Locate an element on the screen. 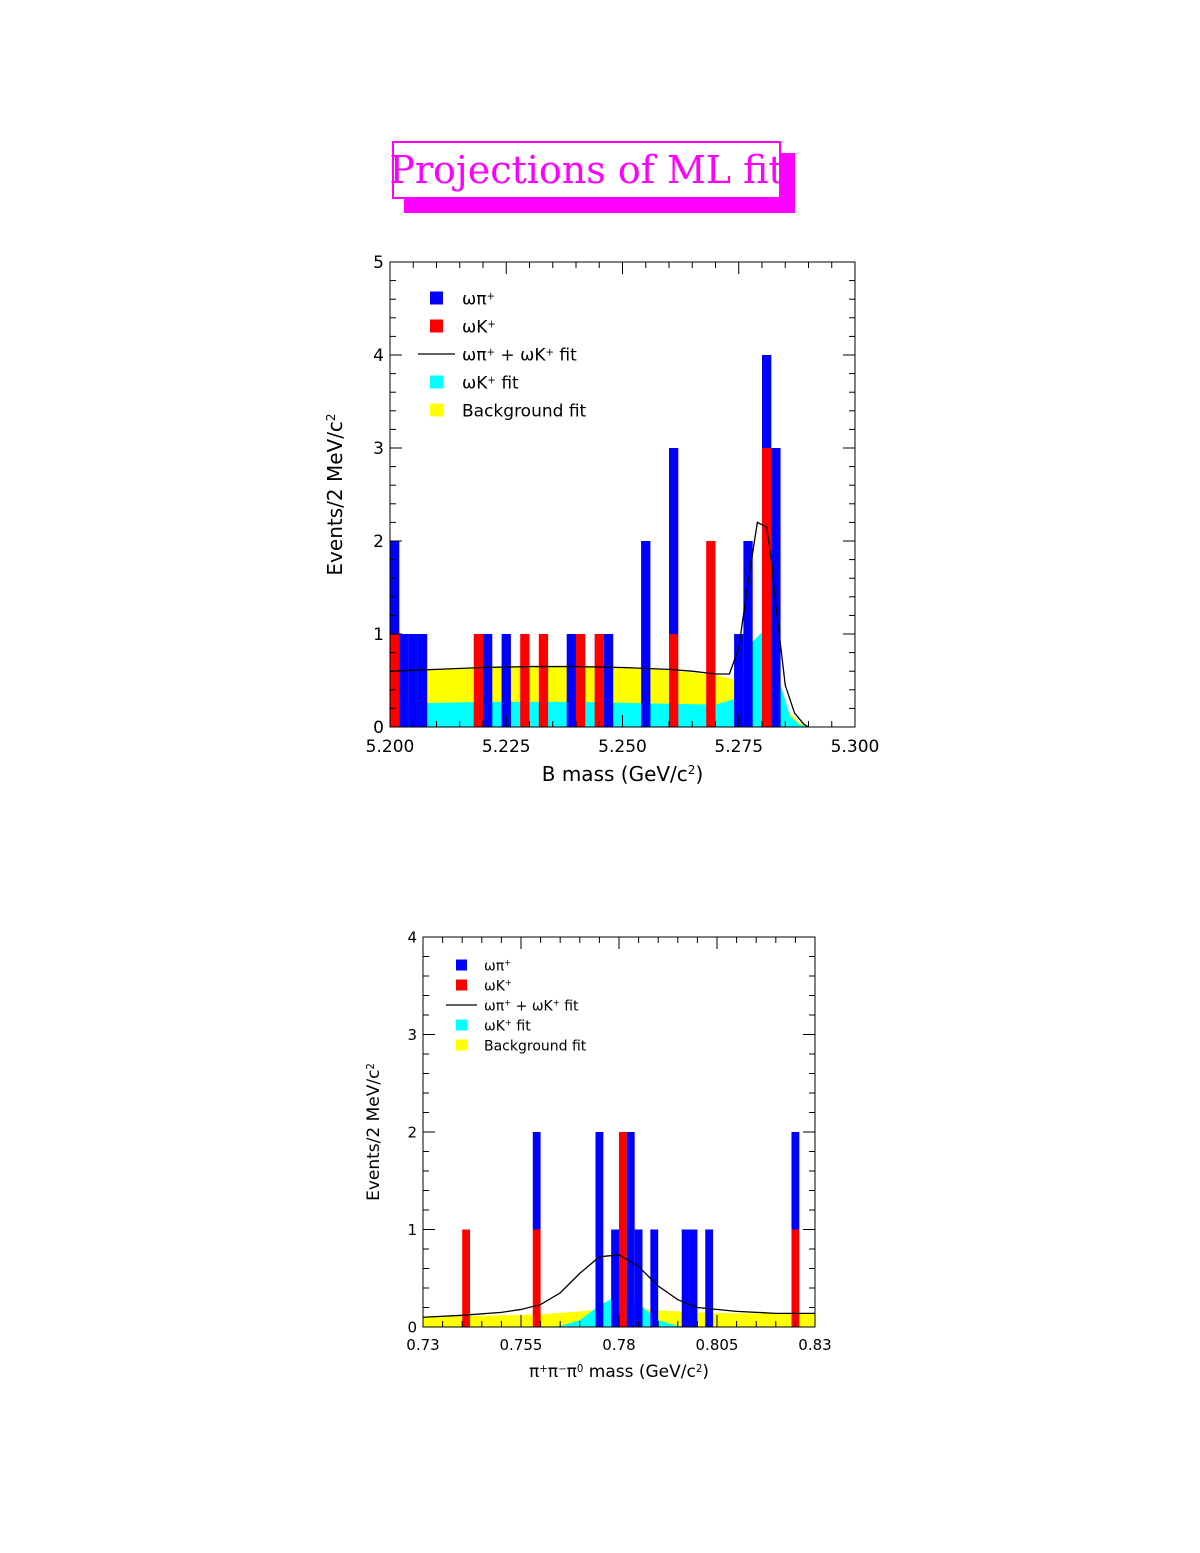 The image size is (1200, 1553). c2-legend-item-background_fit: Background fit is located at coordinates (521, 1046).